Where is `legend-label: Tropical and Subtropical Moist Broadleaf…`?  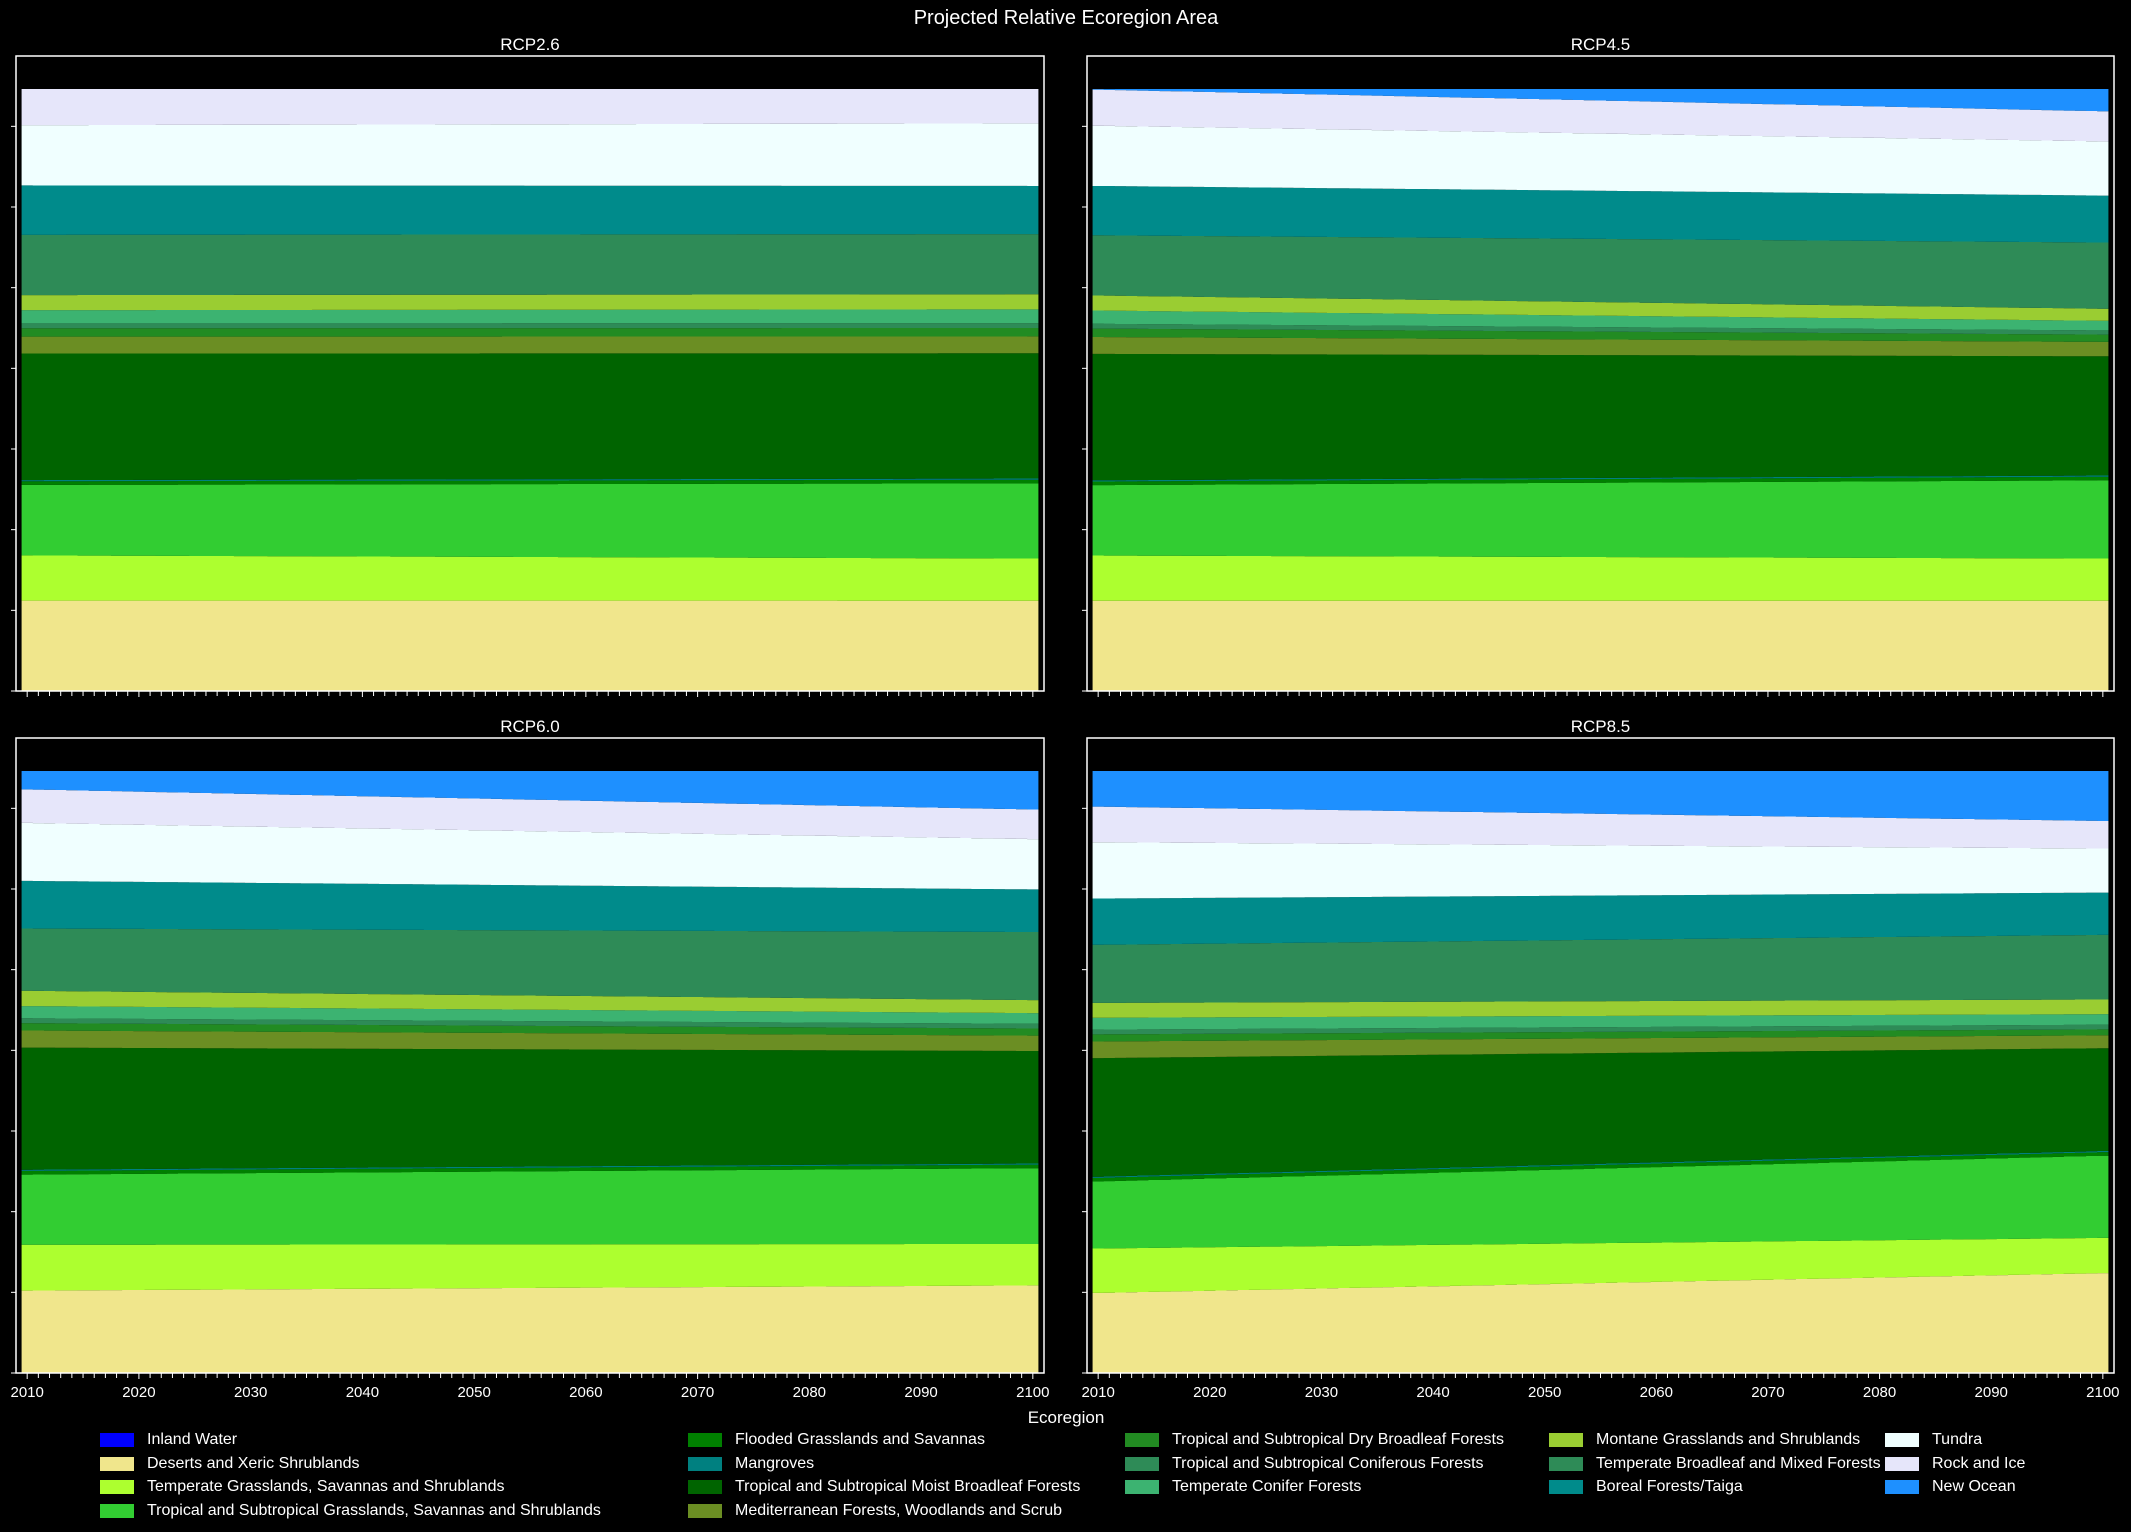
legend-label: Tropical and Subtropical Moist Broadleaf… is located at coordinates (908, 1486).